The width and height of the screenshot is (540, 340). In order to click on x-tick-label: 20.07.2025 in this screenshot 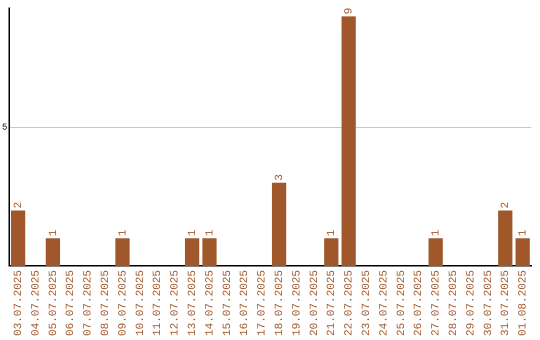, I will do `click(314, 303)`.